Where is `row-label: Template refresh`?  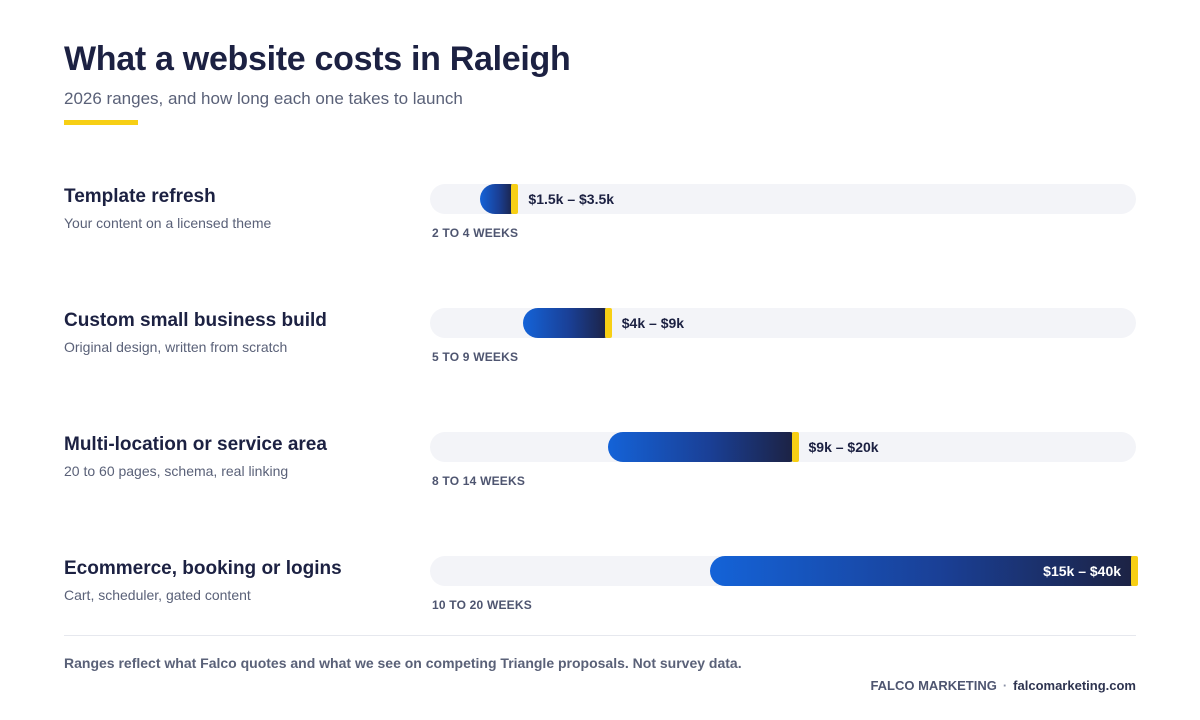
row-label: Template refresh is located at coordinates (140, 196).